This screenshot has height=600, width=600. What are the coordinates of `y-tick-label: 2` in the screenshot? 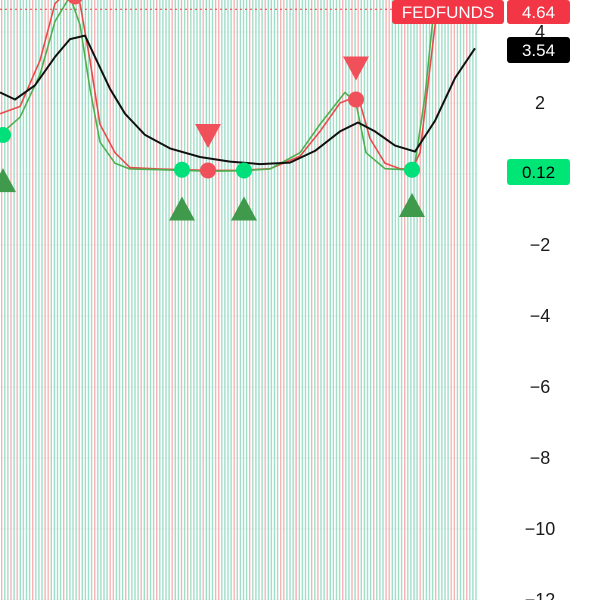 It's located at (540, 103).